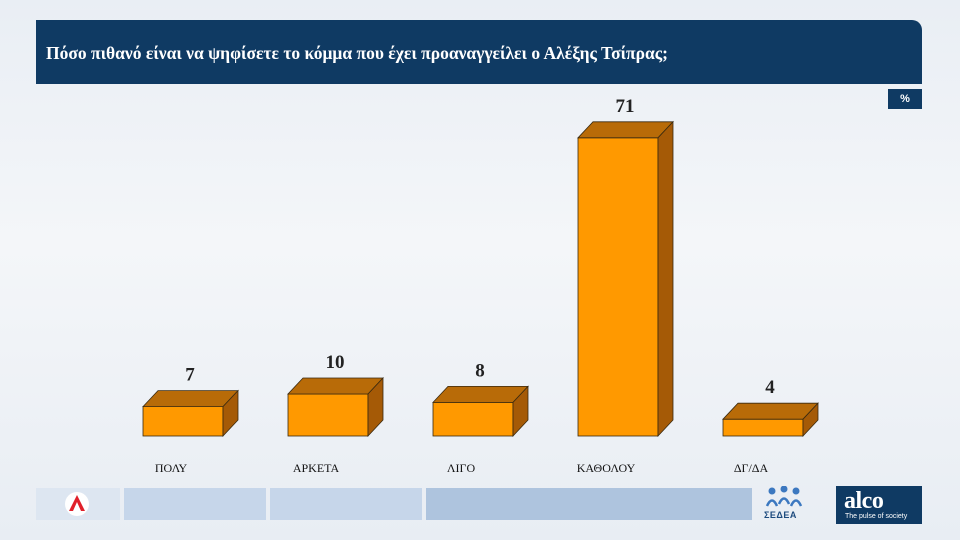 This screenshot has width=960, height=540. What do you see at coordinates (316, 468) in the screenshot?
I see `category-label: ΑΡΚΕΤΑ` at bounding box center [316, 468].